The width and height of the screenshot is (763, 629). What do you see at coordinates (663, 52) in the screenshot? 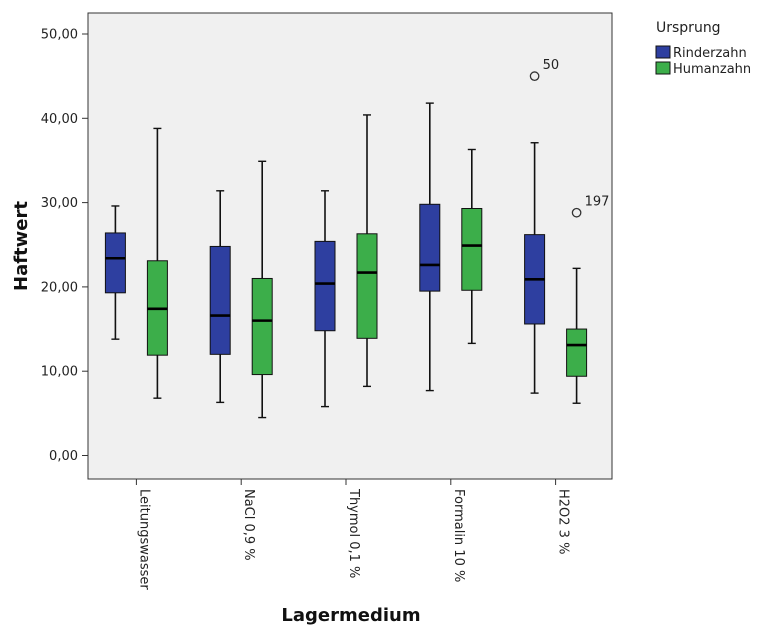
I see `legend-swatch-rinderzahn` at bounding box center [663, 52].